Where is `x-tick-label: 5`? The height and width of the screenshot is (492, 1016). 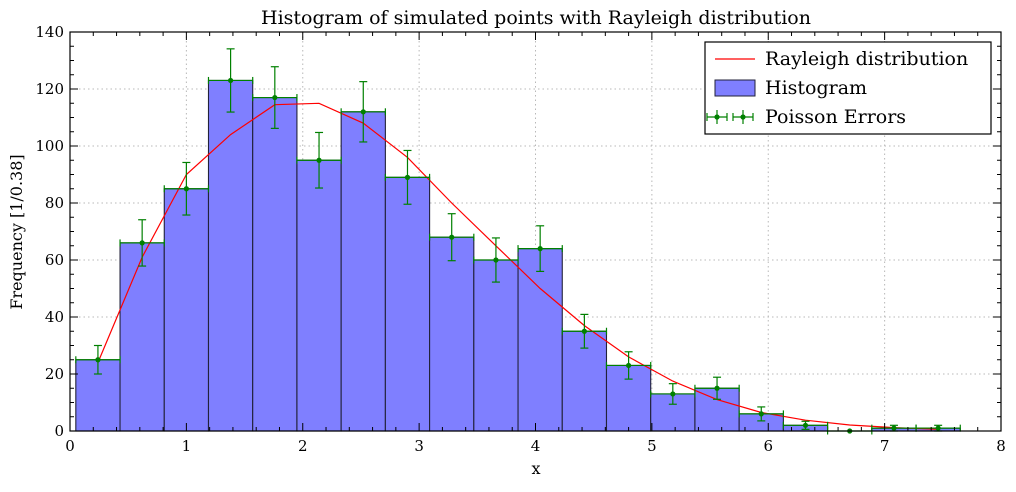
x-tick-label: 5 is located at coordinates (652, 446).